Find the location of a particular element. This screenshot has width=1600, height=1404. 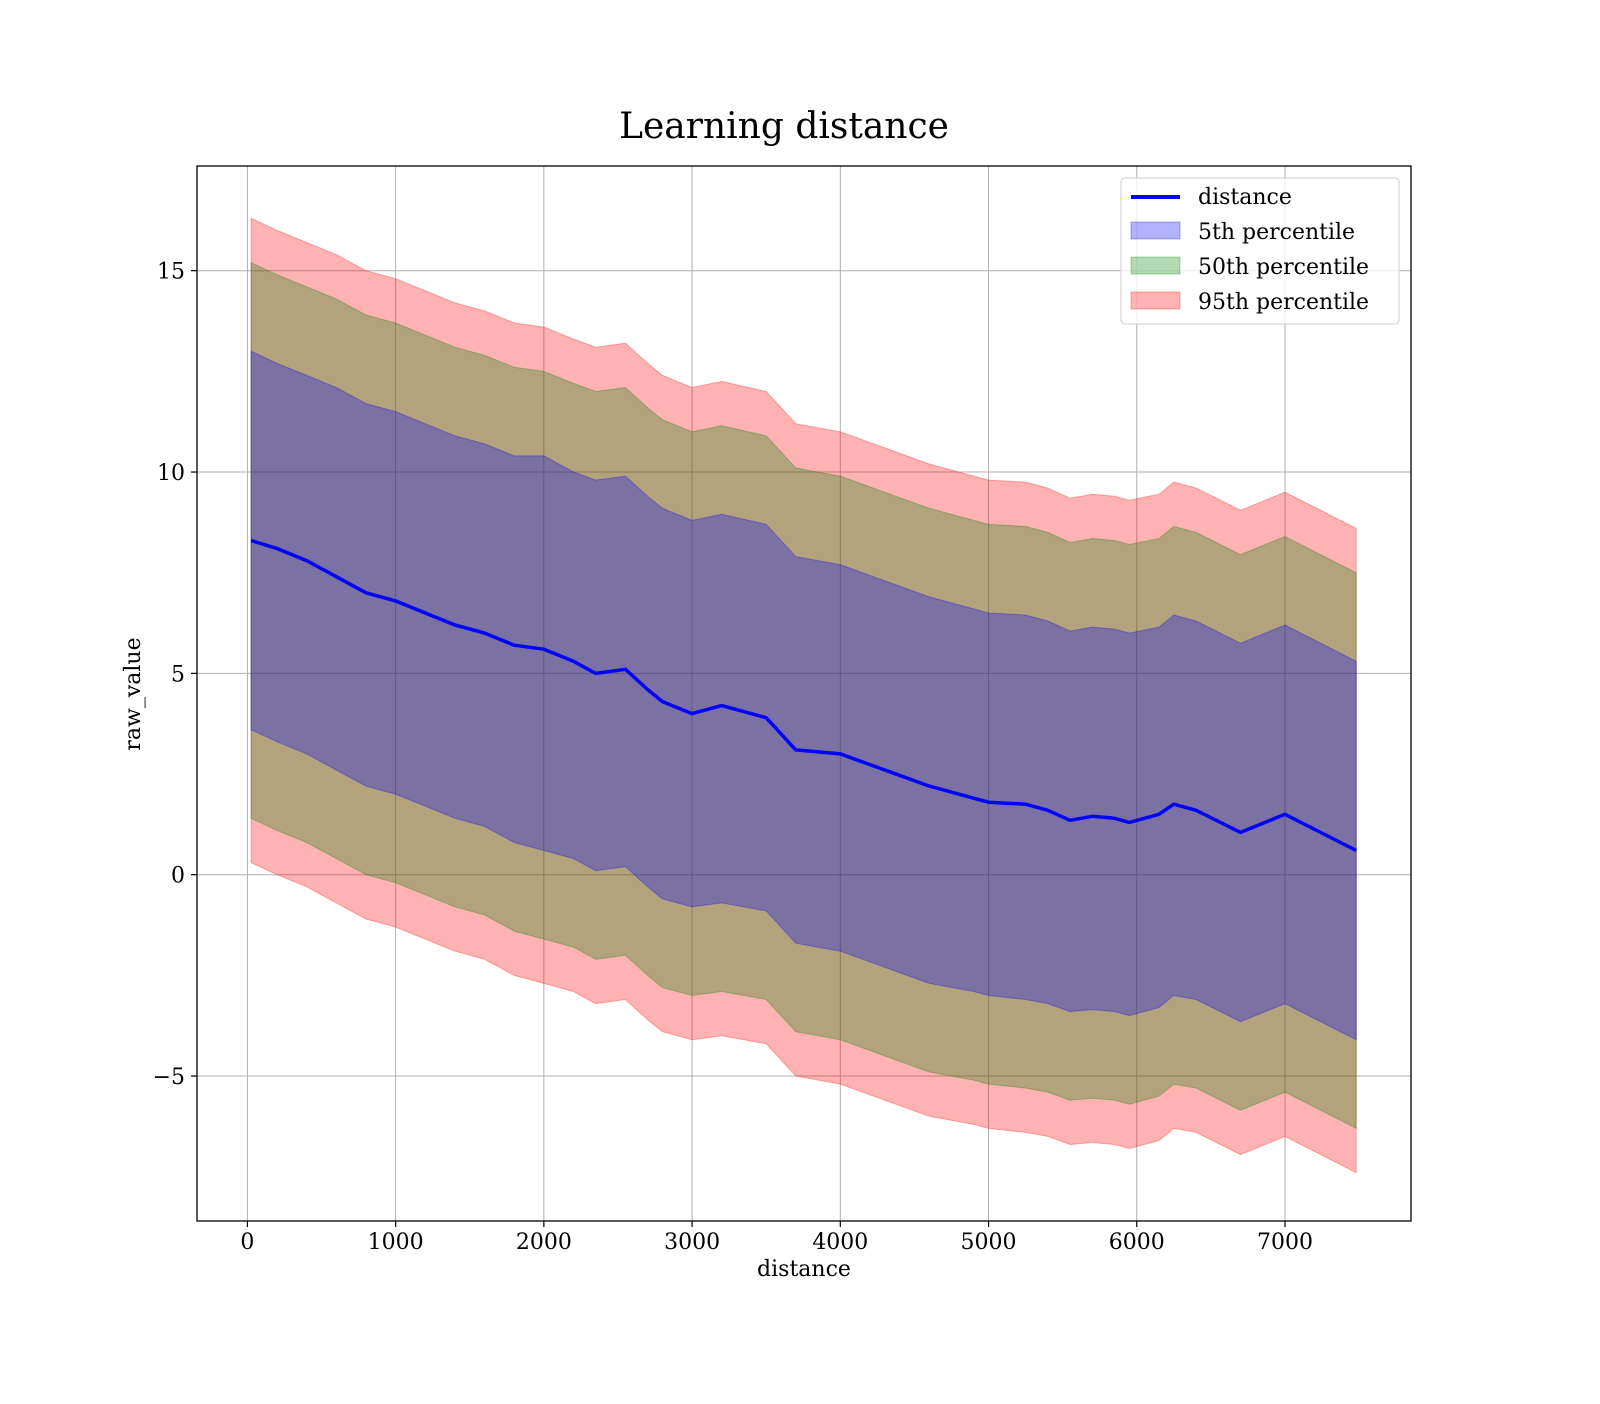

x-tick-label: 6000 is located at coordinates (1137, 1242).